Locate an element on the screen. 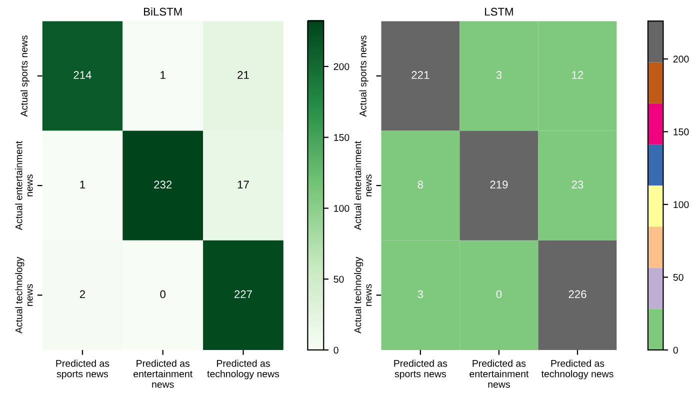 This screenshot has width=693, height=406. data-label: 226 is located at coordinates (577, 294).